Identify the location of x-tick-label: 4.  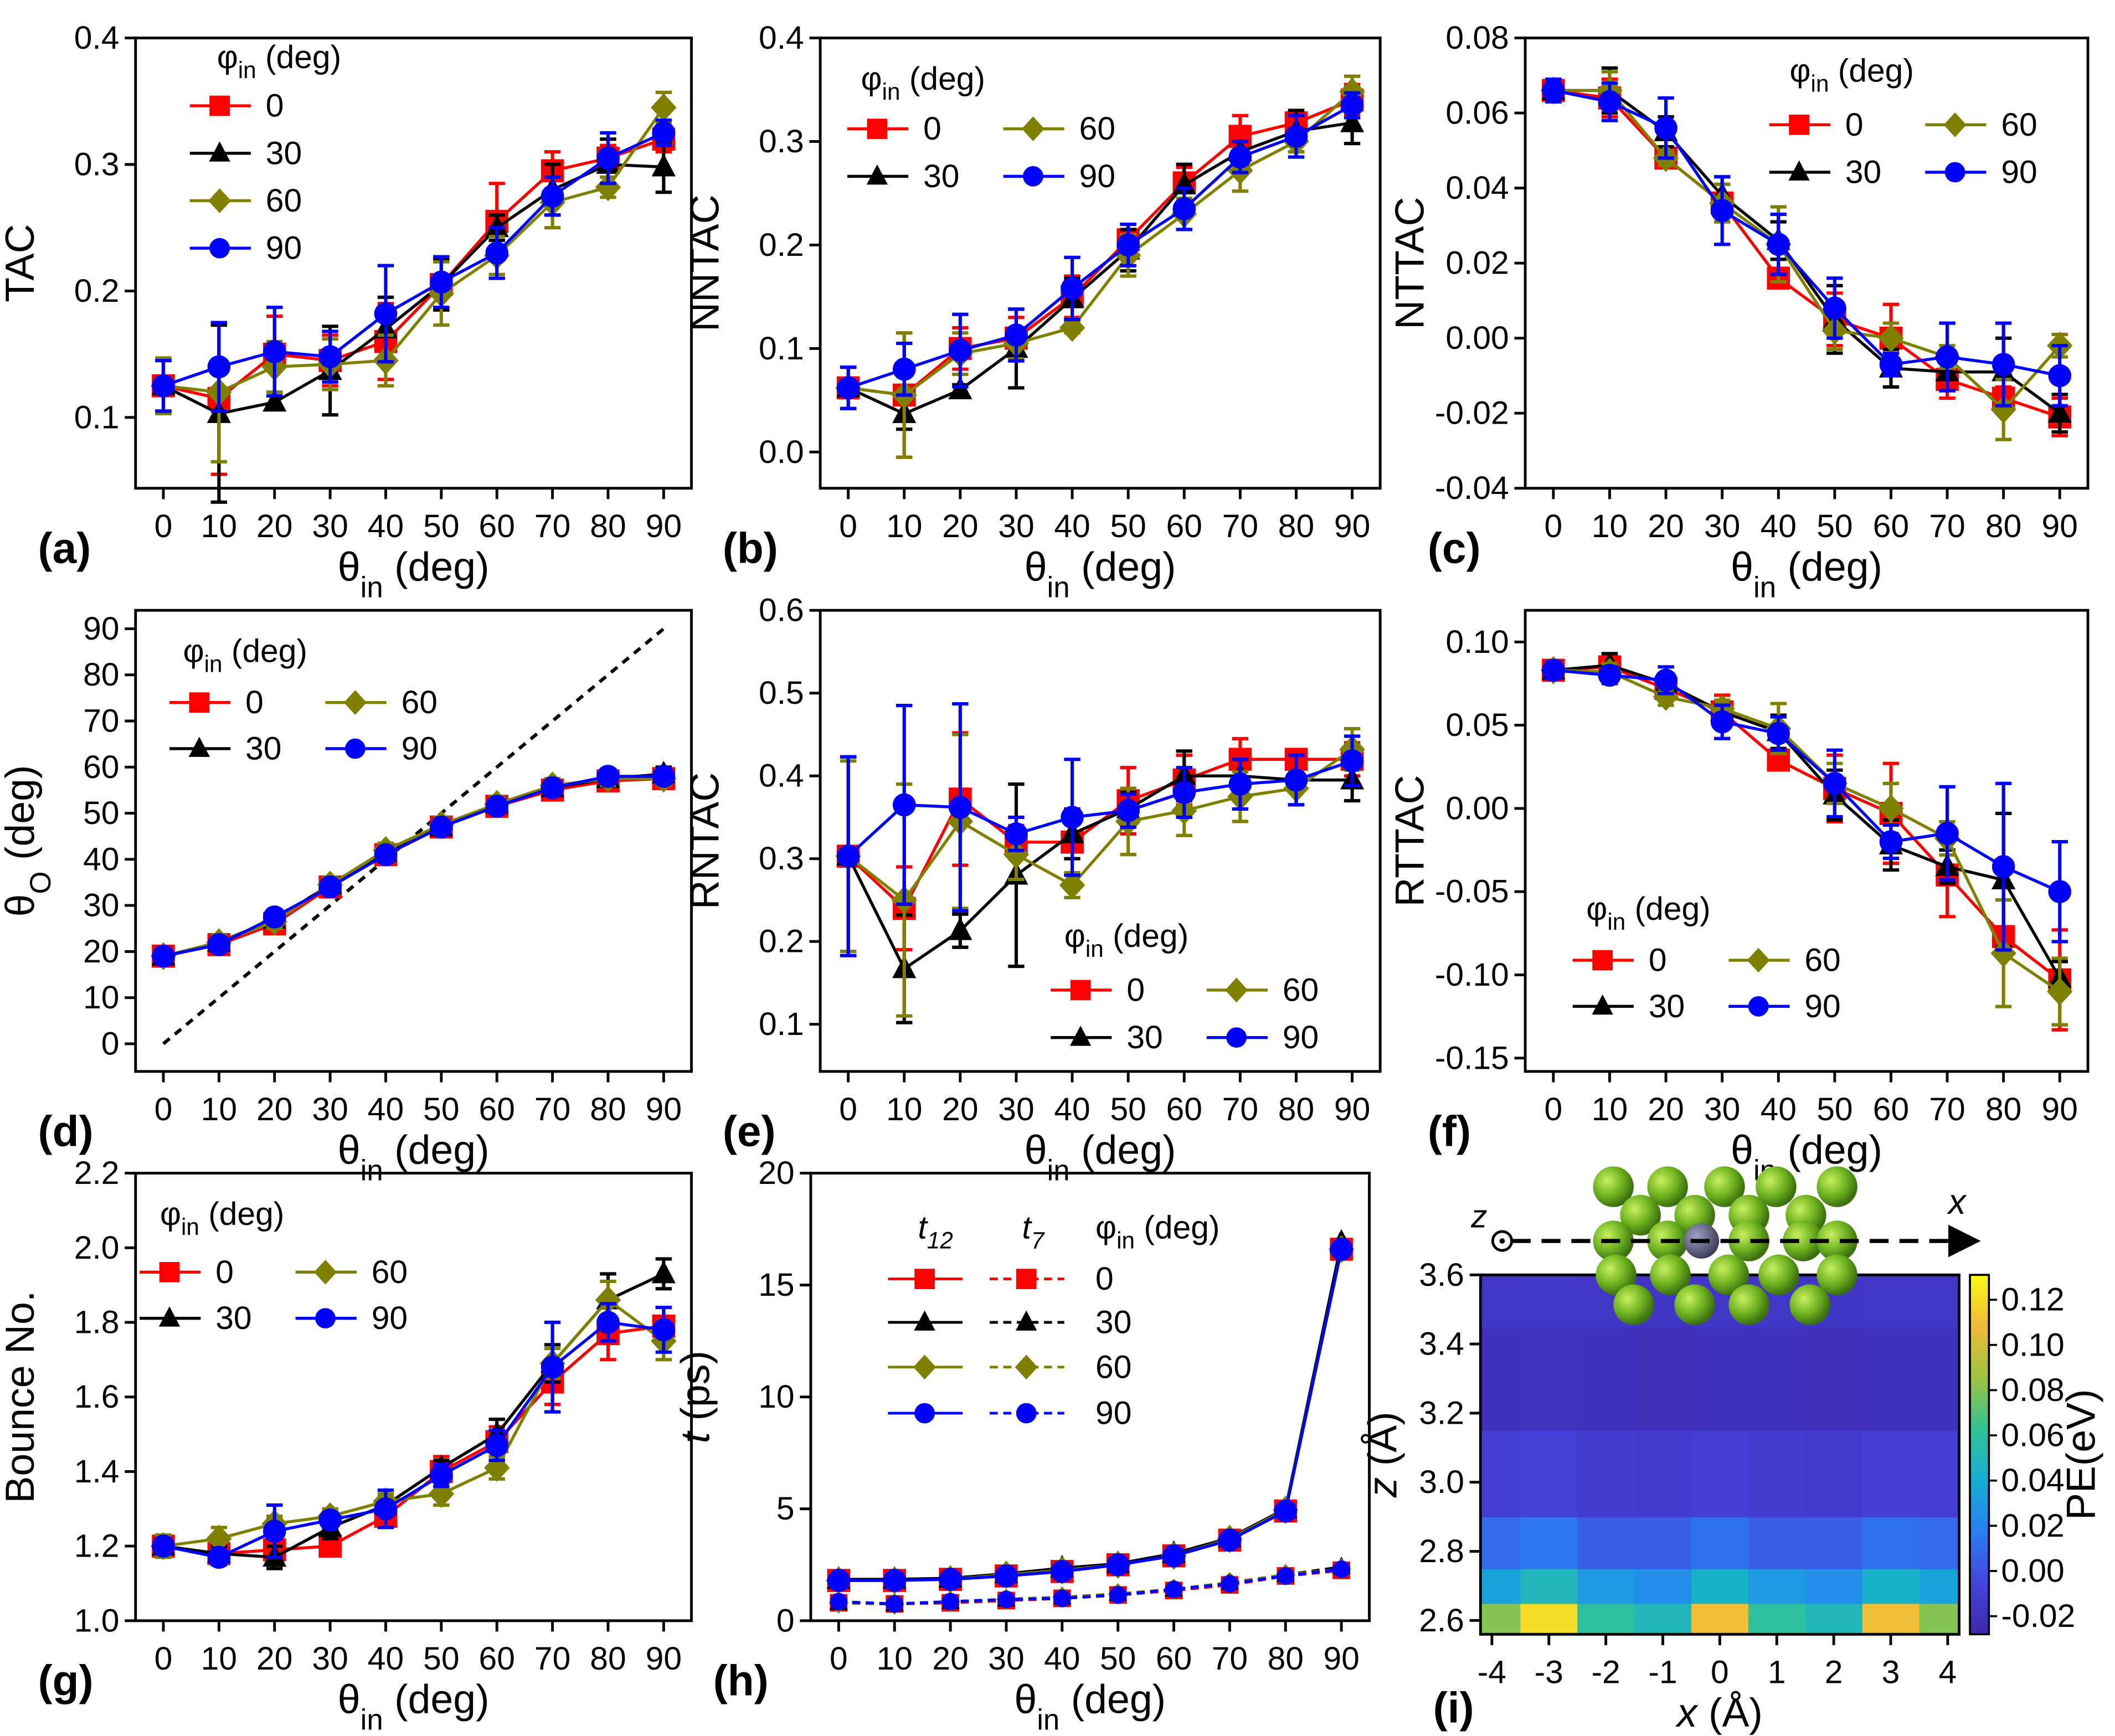
(1948, 1672).